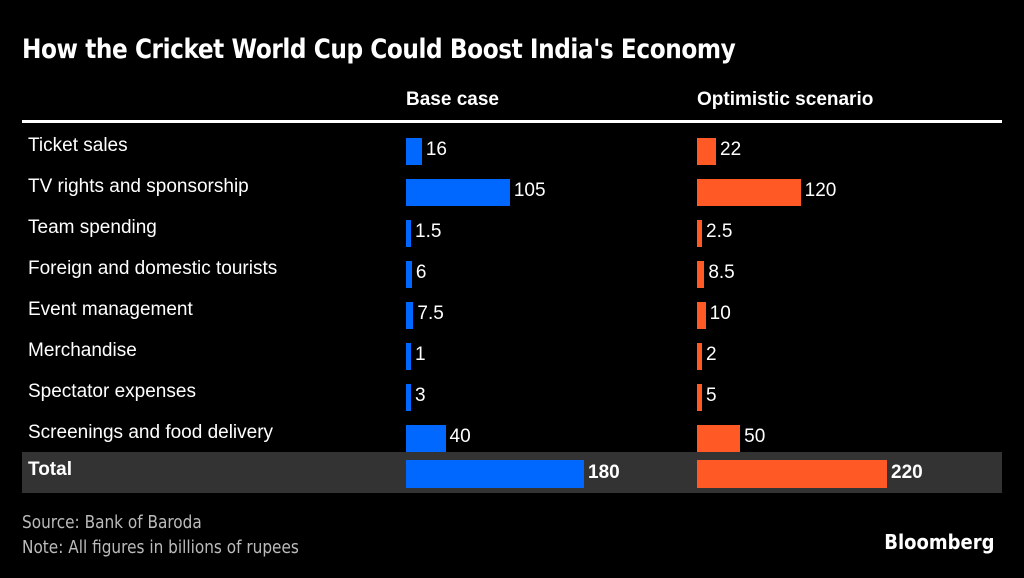 The height and width of the screenshot is (578, 1024). What do you see at coordinates (512, 391) in the screenshot?
I see `table-row: Spectator expenses 3 5` at bounding box center [512, 391].